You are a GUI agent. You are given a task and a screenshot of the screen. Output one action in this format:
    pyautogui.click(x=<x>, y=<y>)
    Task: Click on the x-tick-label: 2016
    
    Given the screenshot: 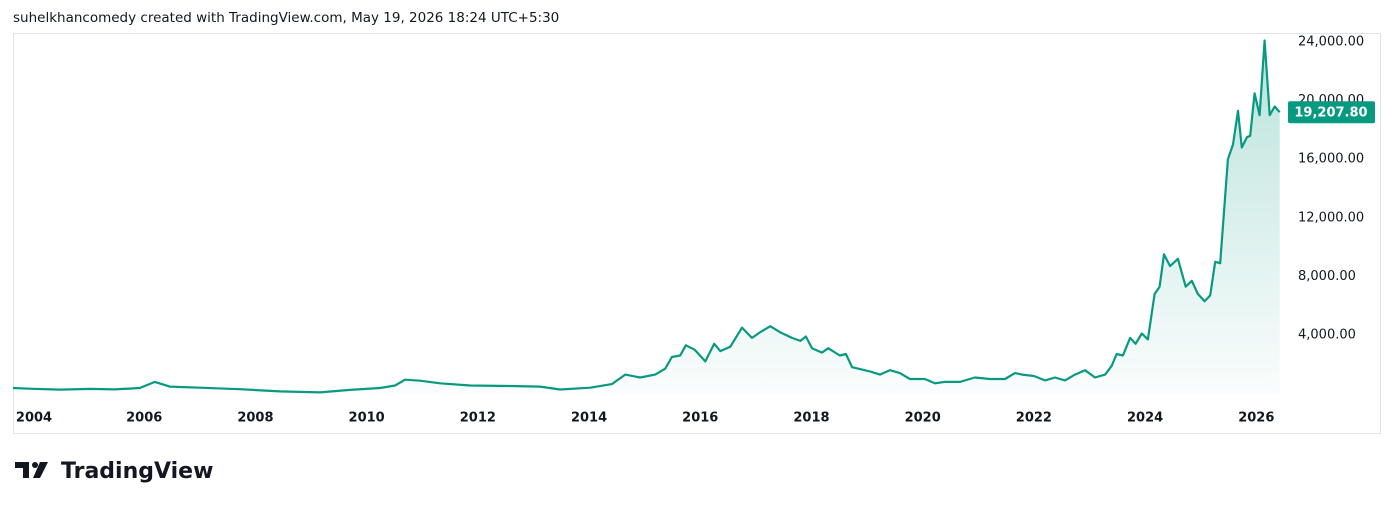 What is the action you would take?
    pyautogui.click(x=700, y=418)
    